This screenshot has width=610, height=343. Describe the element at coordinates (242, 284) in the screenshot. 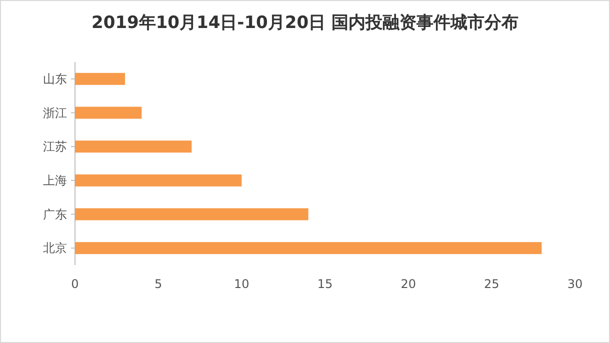

I see `x-tick-label: 10` at that location.